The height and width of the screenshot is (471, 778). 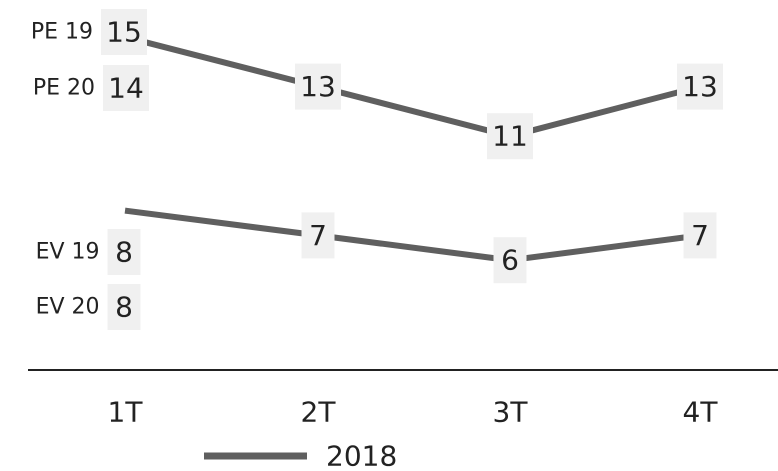 I want to click on data-label-s0-1-box, so click(x=318, y=86).